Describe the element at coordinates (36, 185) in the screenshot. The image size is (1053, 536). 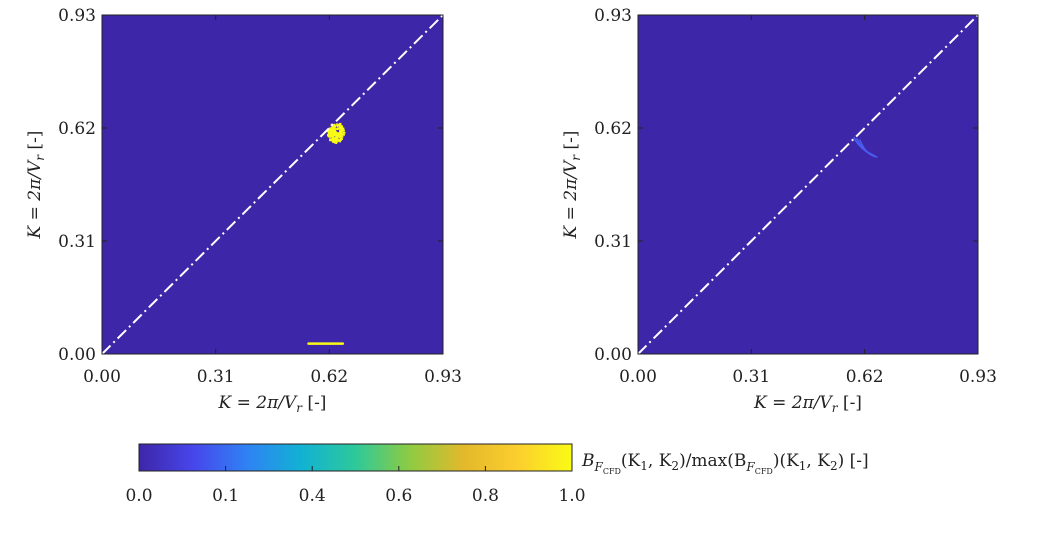
I see `left-panel-y-axis-label: K = 2π/Vr [-]` at that location.